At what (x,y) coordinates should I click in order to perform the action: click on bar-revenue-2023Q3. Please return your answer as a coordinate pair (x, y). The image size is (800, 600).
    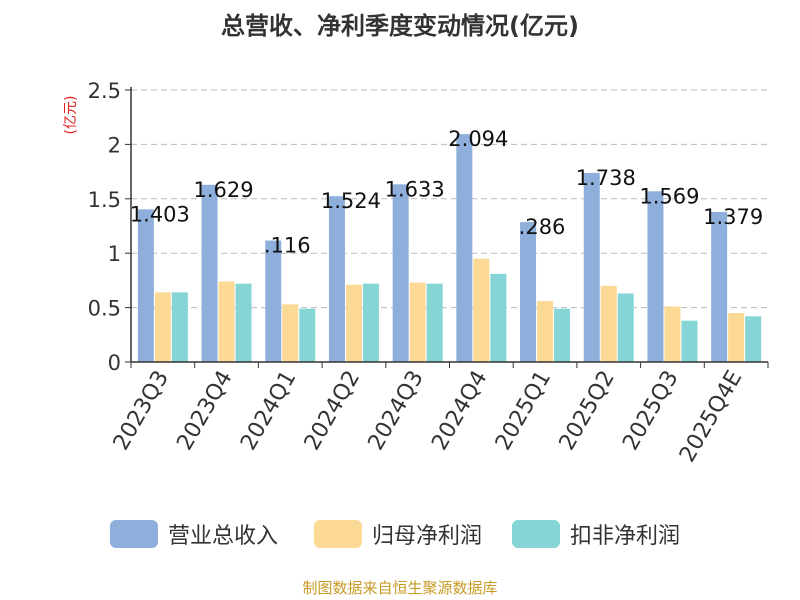
    Looking at the image, I should click on (145, 285).